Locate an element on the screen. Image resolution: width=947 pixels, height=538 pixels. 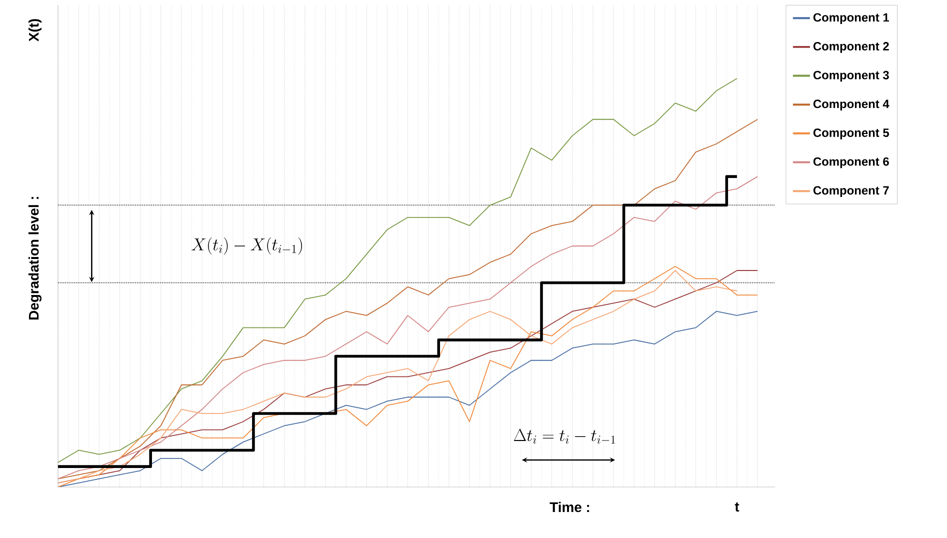
text: t is located at coordinates (737, 507).